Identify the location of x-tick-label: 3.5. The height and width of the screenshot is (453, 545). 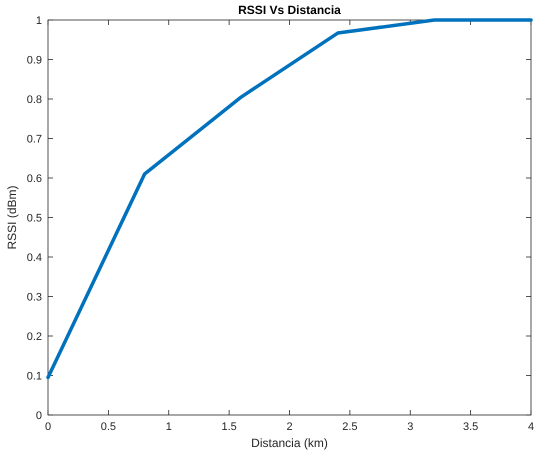
(470, 427).